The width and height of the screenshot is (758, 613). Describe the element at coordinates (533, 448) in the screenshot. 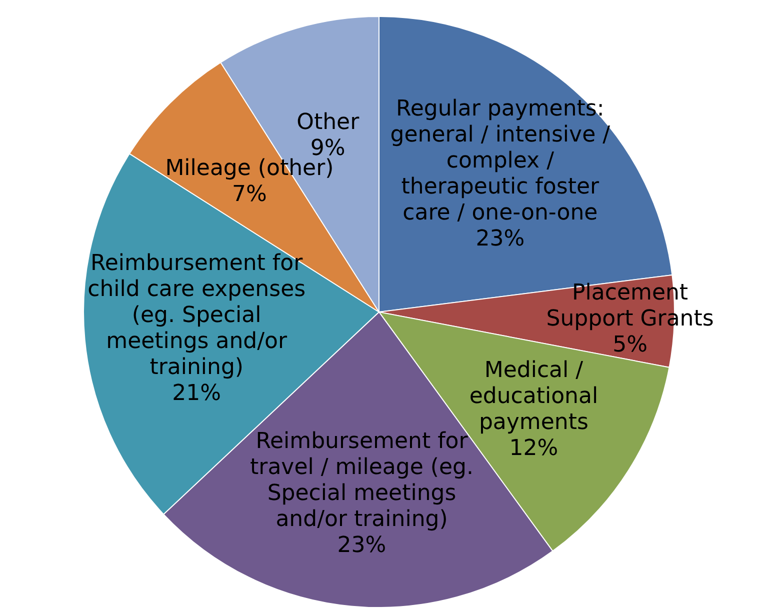

I see `data-label: 12%` at that location.